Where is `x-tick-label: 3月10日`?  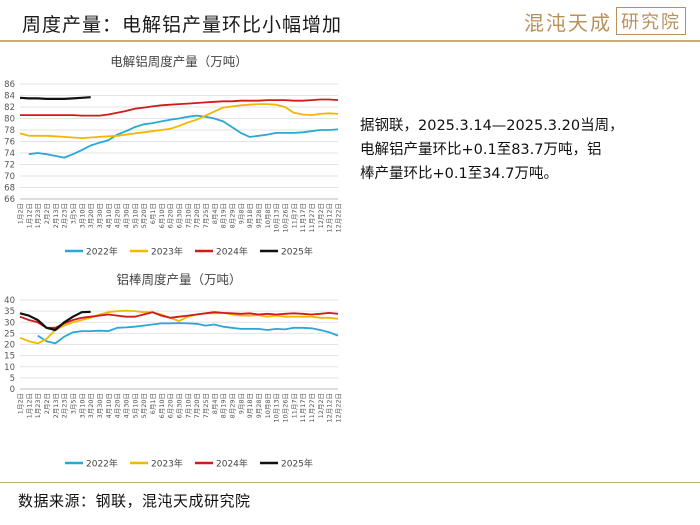 x-tick-label: 3月10日 is located at coordinates (82, 405).